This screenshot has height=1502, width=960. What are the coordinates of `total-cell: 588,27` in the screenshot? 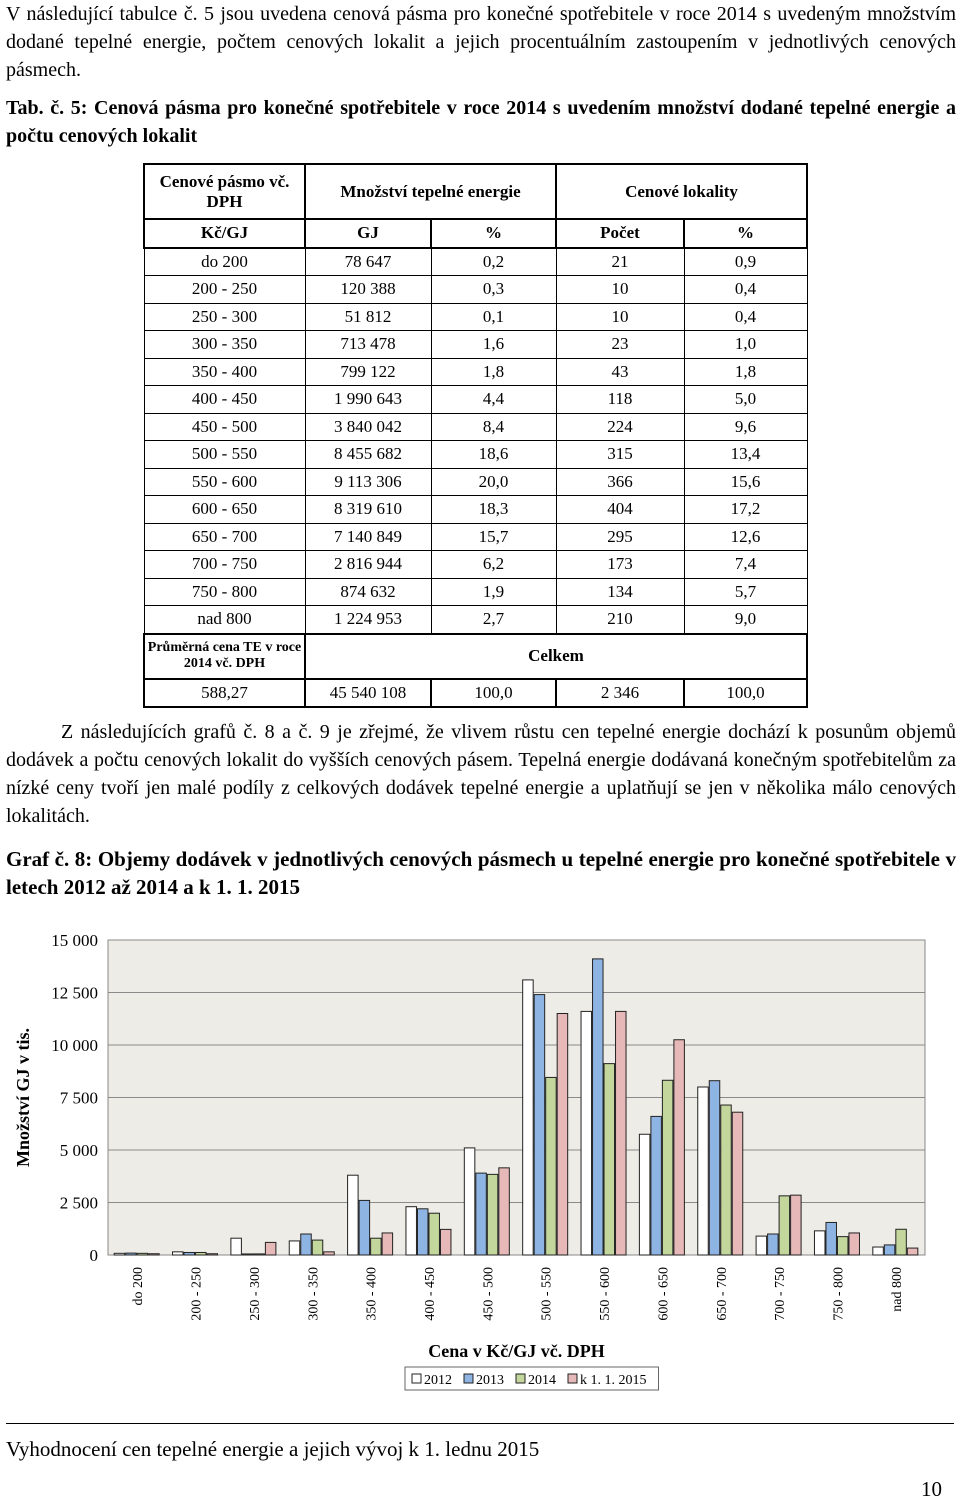 It's located at (224, 692).